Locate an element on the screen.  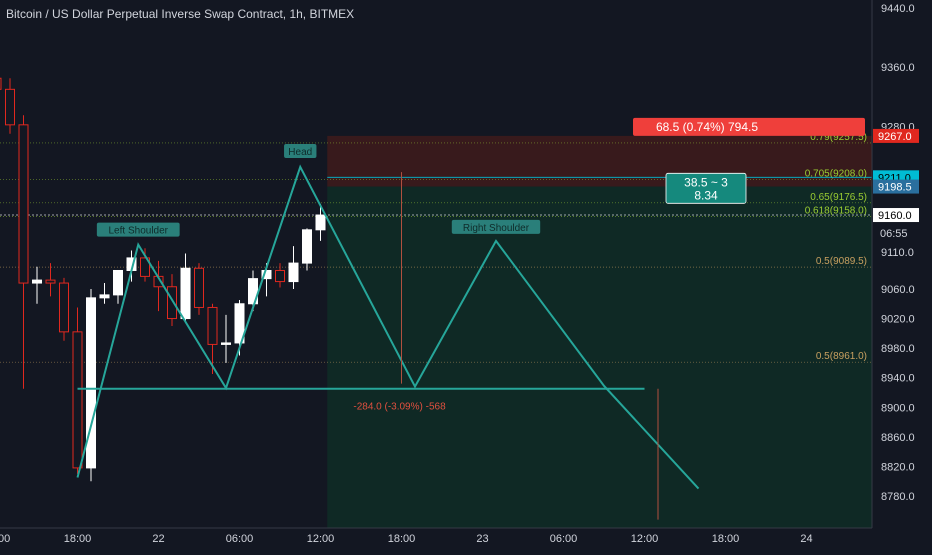
y-tick-label: 8860.0 is located at coordinates (898, 438).